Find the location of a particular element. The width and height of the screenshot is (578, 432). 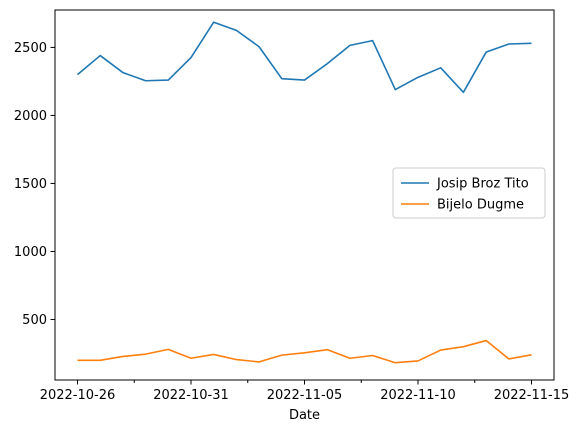

x-axis-label: Date is located at coordinates (304, 415).